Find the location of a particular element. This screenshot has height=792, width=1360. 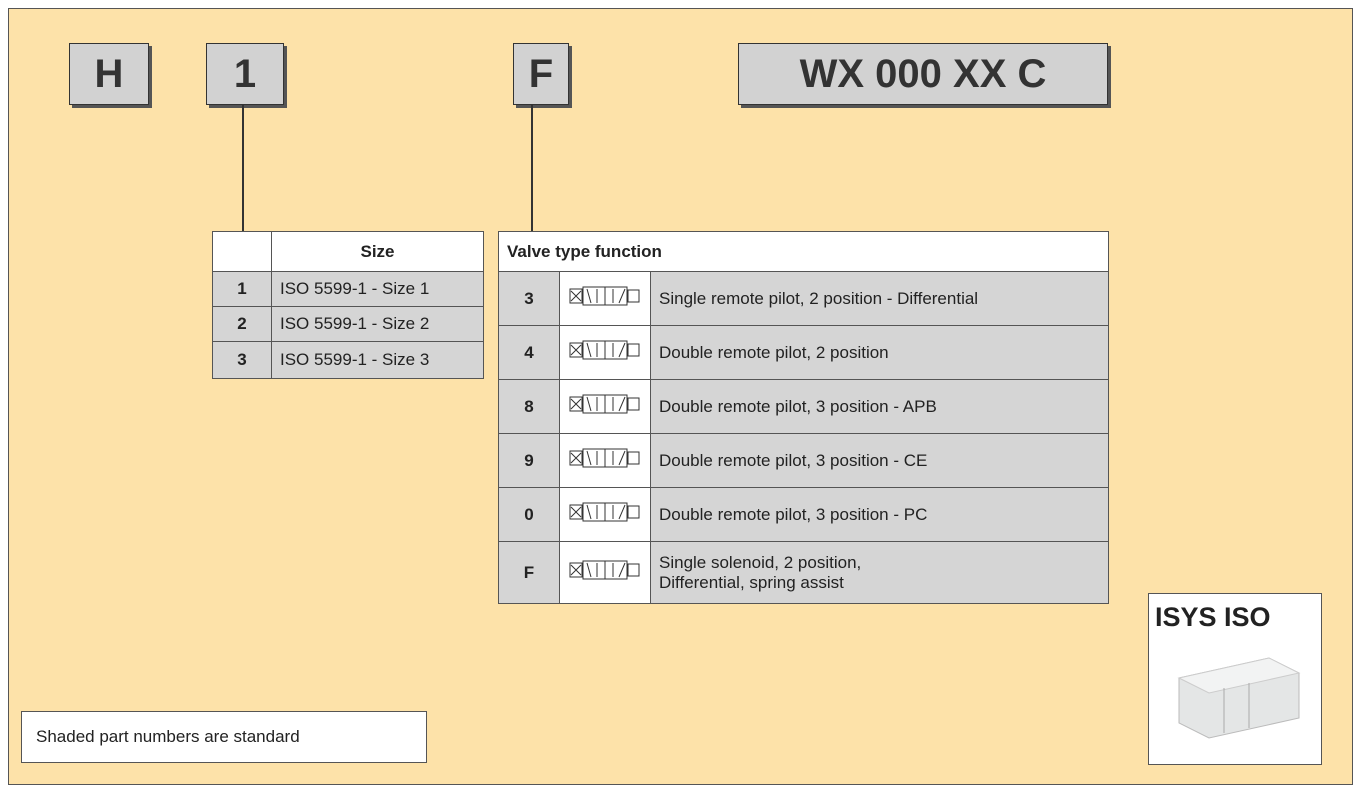

product-box: ISYS ISO is located at coordinates (1235, 679).